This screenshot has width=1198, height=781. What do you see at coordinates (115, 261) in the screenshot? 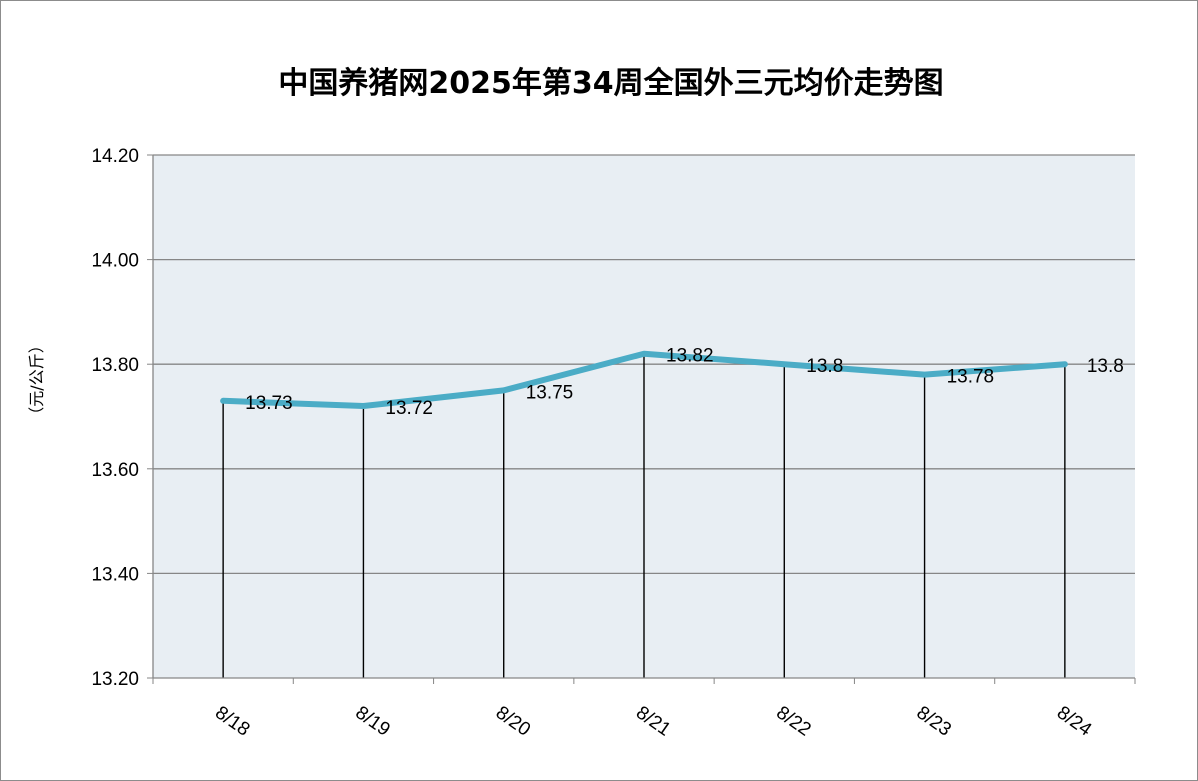
I see `y-tick-label: 14.00` at bounding box center [115, 261].